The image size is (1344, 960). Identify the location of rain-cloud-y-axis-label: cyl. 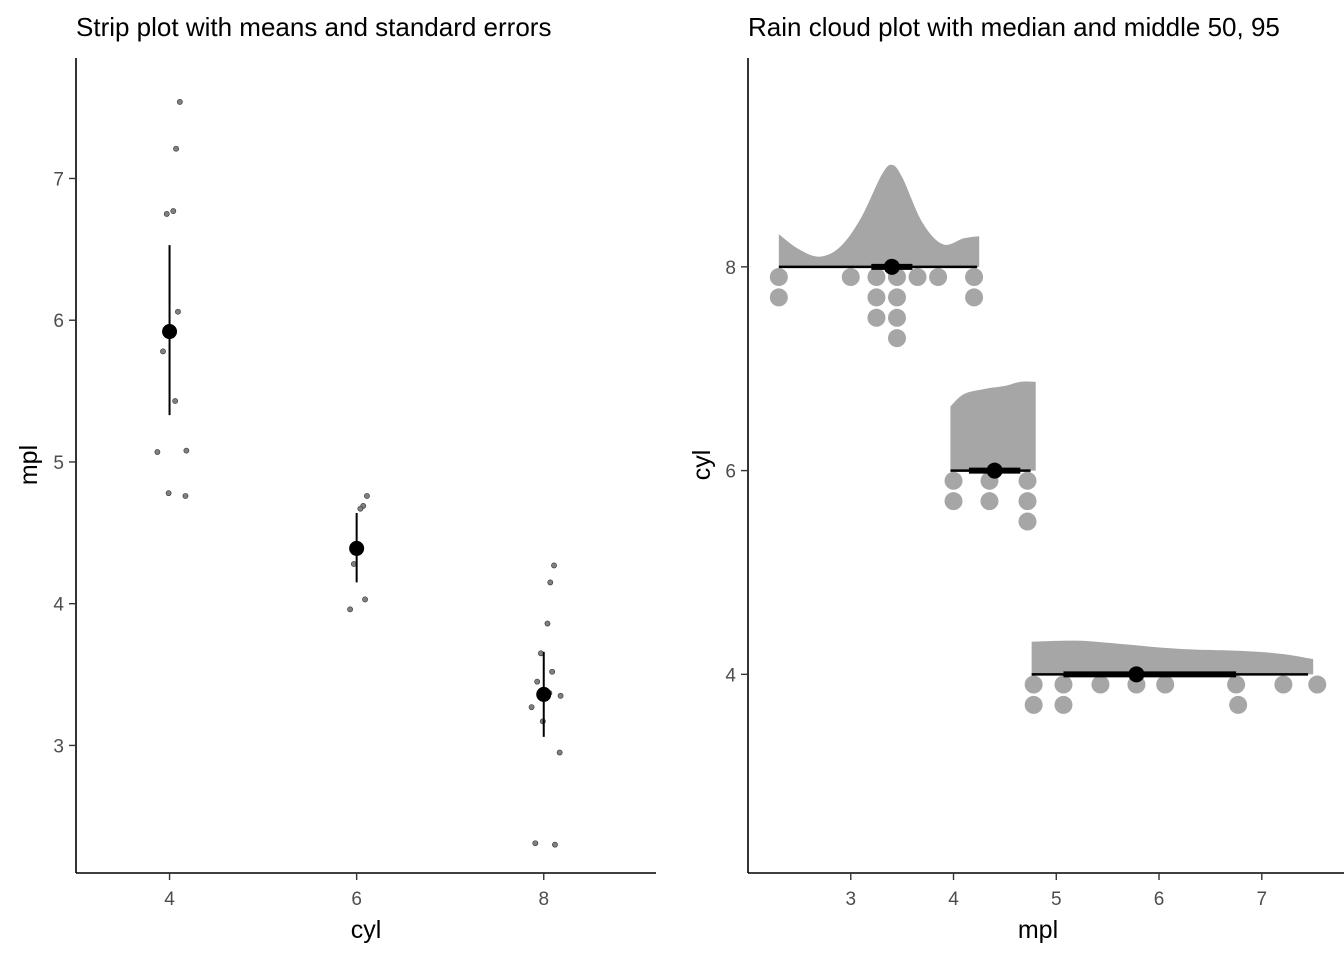
(702, 465).